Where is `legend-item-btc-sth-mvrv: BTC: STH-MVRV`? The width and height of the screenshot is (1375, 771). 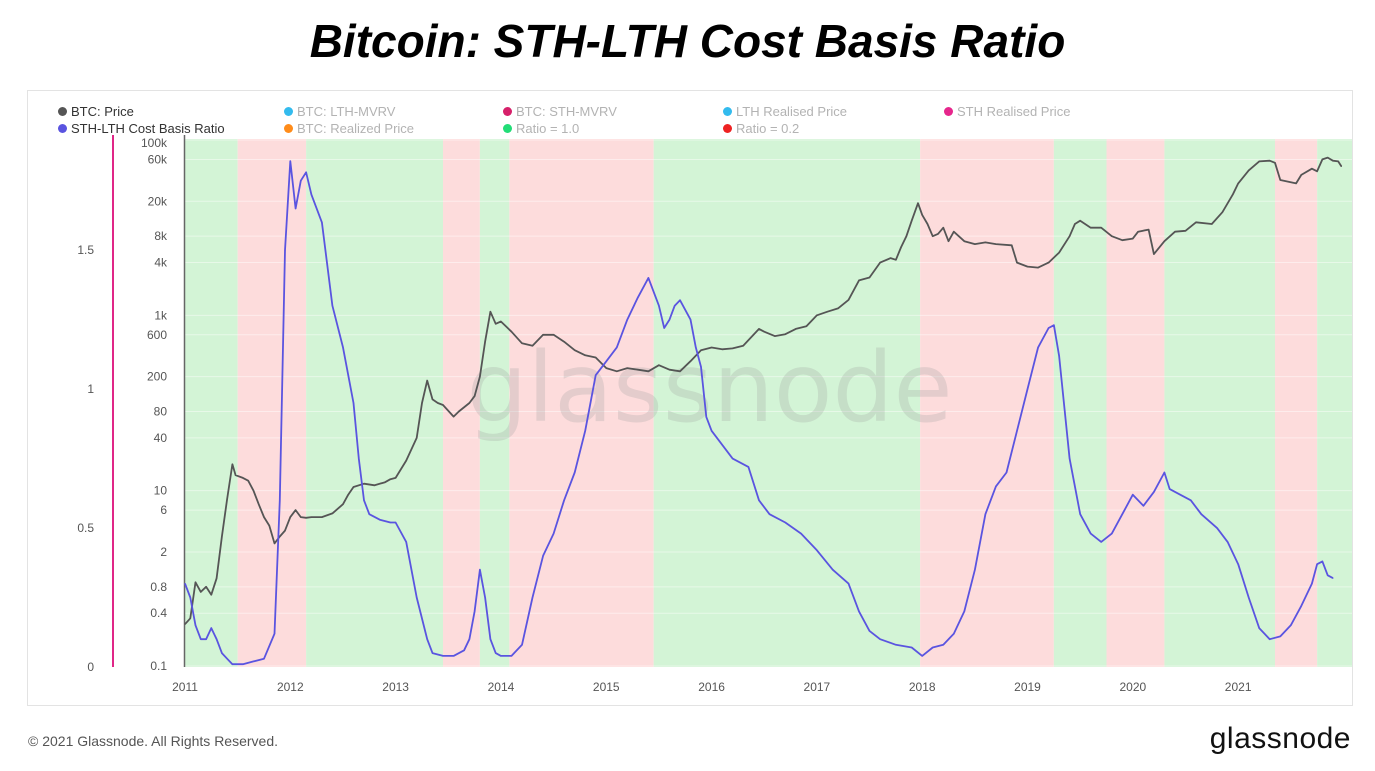
legend-item-btc-sth-mvrv: BTC: STH-MVRV is located at coordinates (560, 111).